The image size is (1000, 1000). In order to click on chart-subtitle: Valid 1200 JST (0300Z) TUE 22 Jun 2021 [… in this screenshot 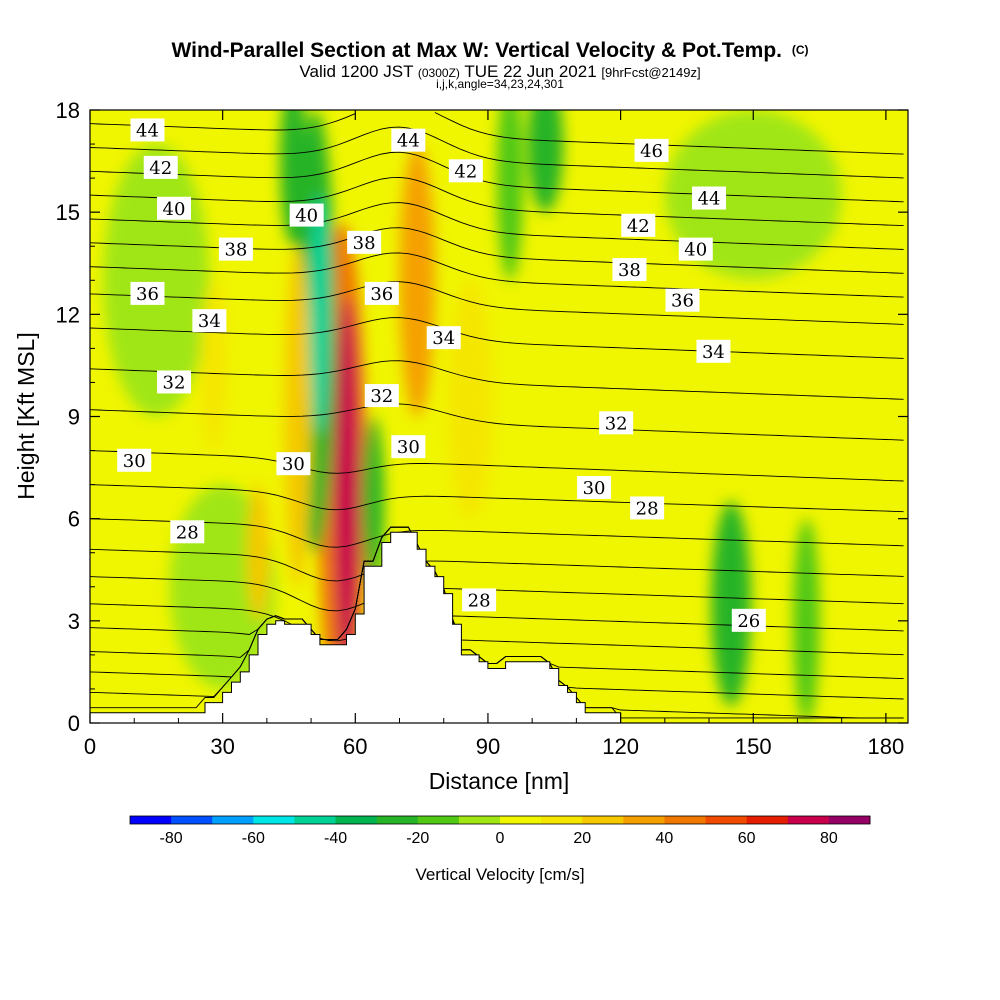, I will do `click(499, 71)`.